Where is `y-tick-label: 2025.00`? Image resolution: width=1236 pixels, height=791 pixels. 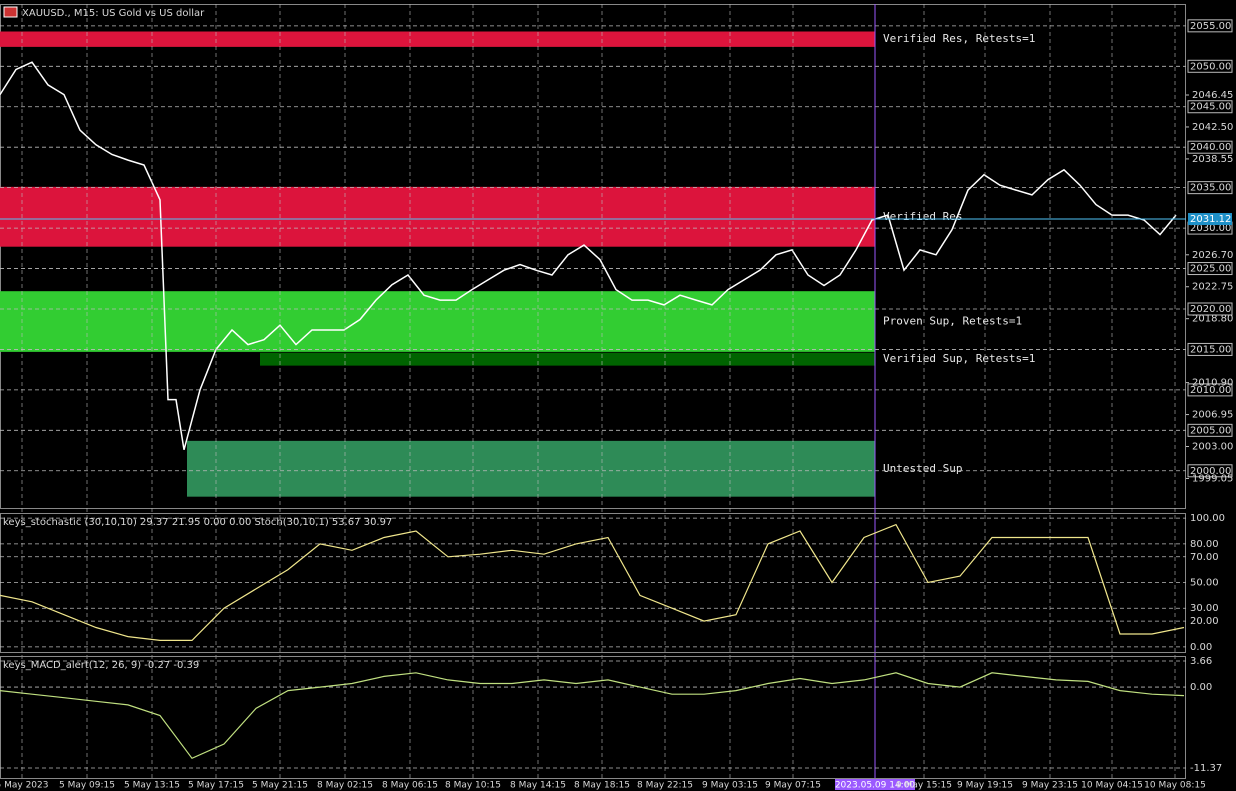
y-tick-label: 2025.00 is located at coordinates (1210, 269).